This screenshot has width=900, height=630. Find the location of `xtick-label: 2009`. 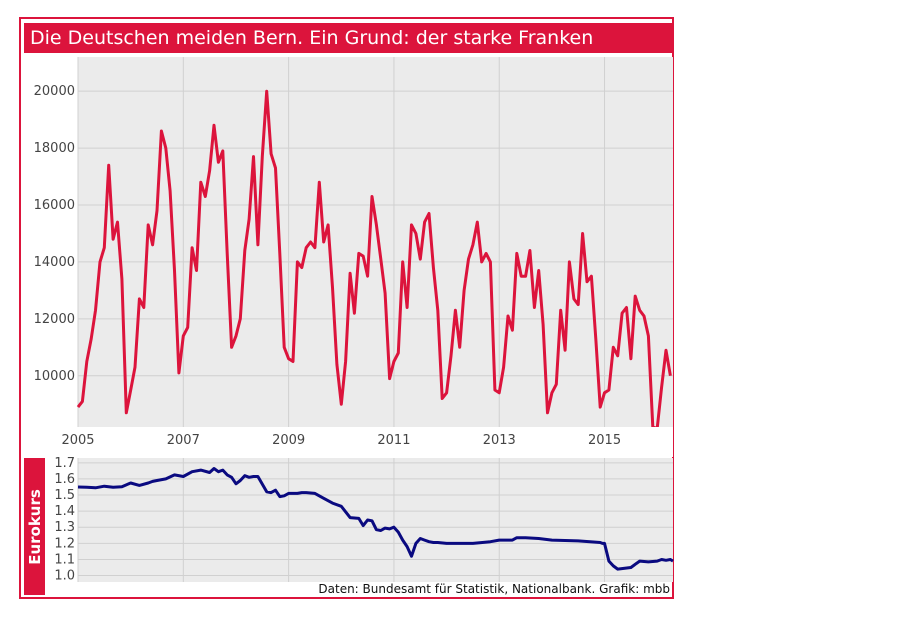

xtick-label: 2009 is located at coordinates (288, 440).